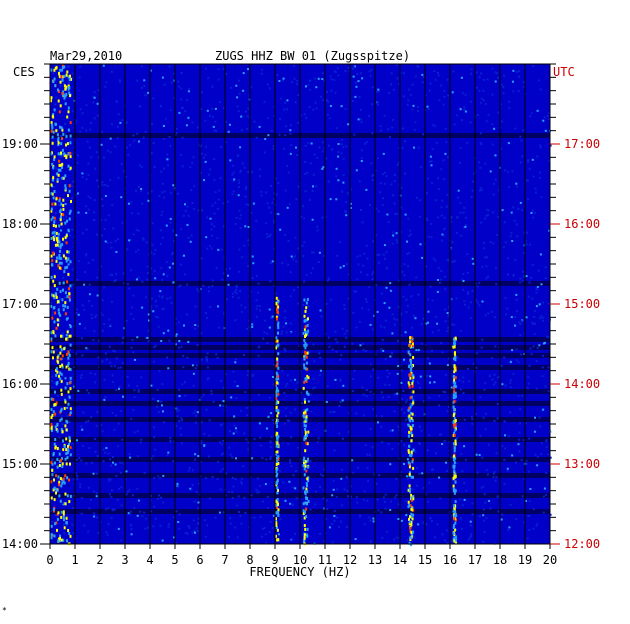 The width and height of the screenshot is (630, 624). Describe the element at coordinates (124, 560) in the screenshot. I see `x-tick-label: 3` at that location.